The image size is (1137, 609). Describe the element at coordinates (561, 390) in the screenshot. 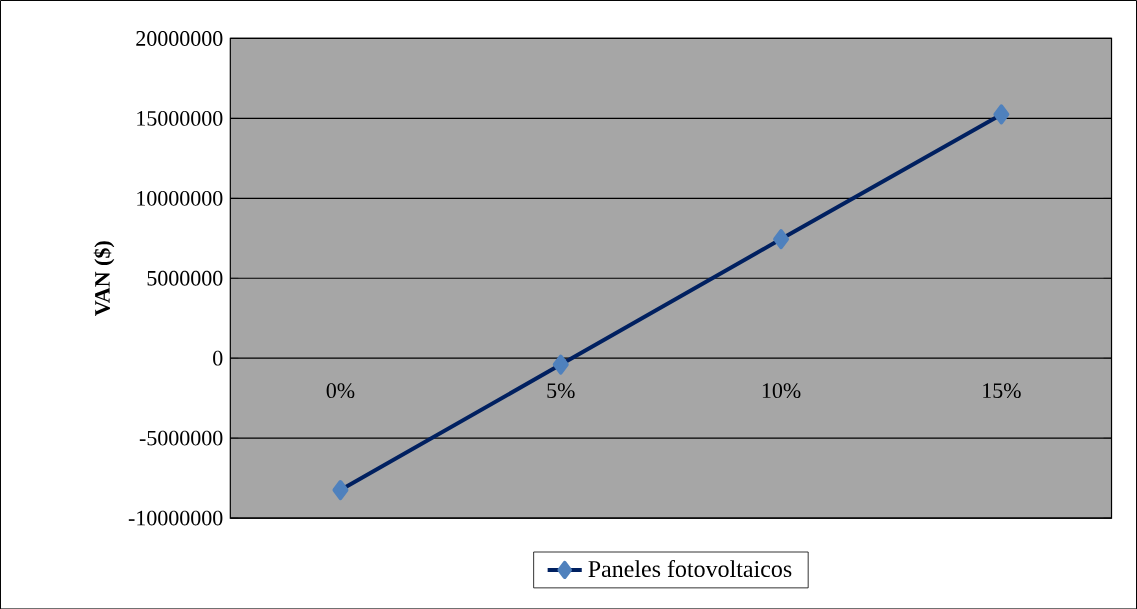

I see `x-tick-label: 5%` at that location.